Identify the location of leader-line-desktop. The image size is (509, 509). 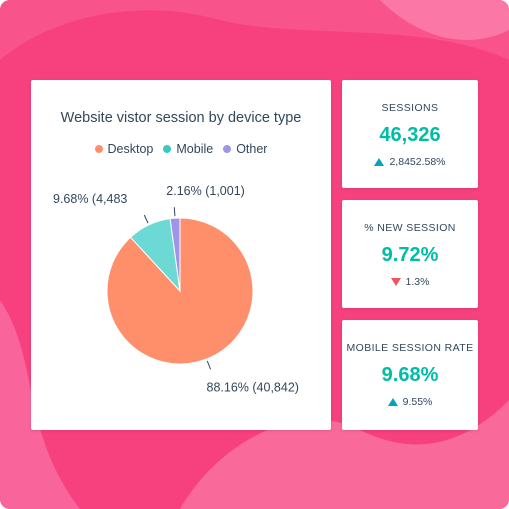
(208, 365).